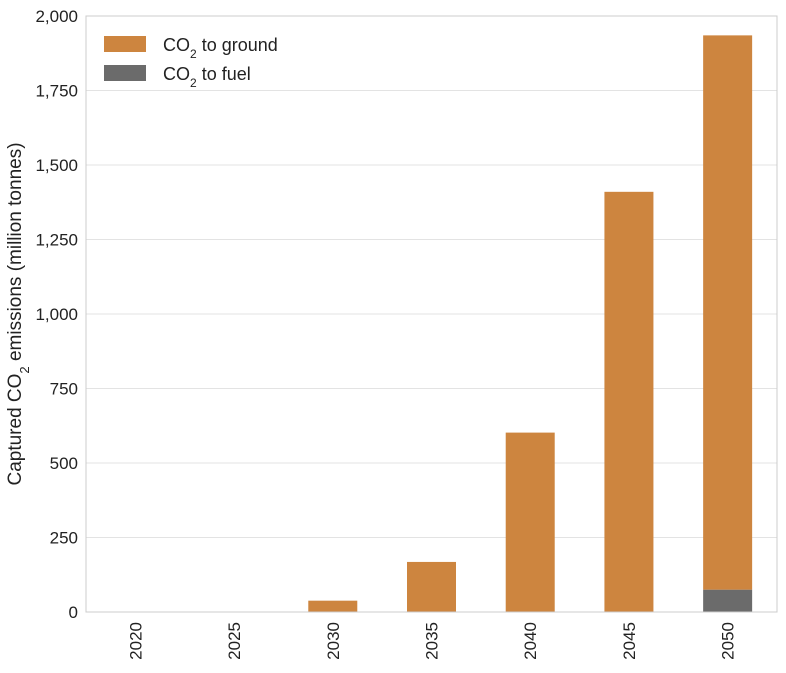  I want to click on legend-label: CO2 to fuel, so click(207, 77).